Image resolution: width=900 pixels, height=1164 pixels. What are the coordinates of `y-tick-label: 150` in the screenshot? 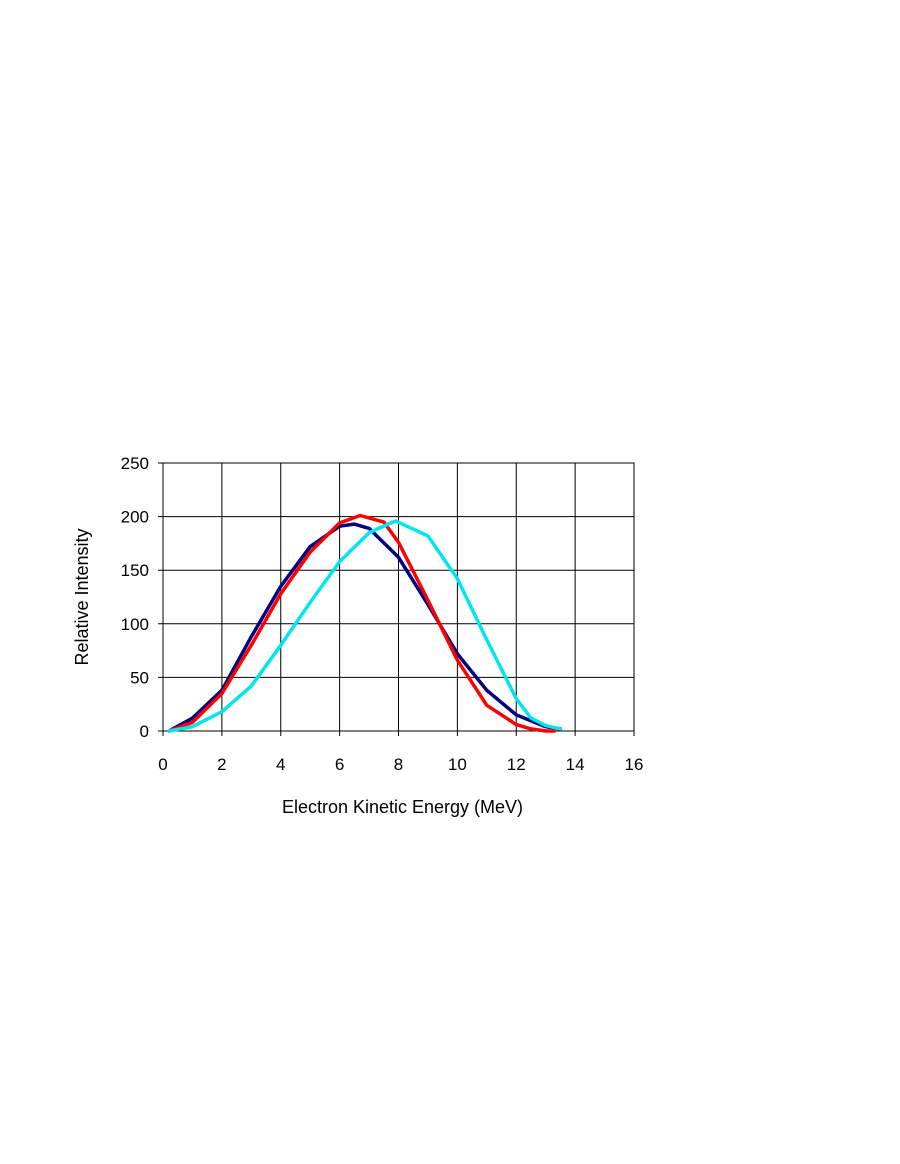 It's located at (135, 570).